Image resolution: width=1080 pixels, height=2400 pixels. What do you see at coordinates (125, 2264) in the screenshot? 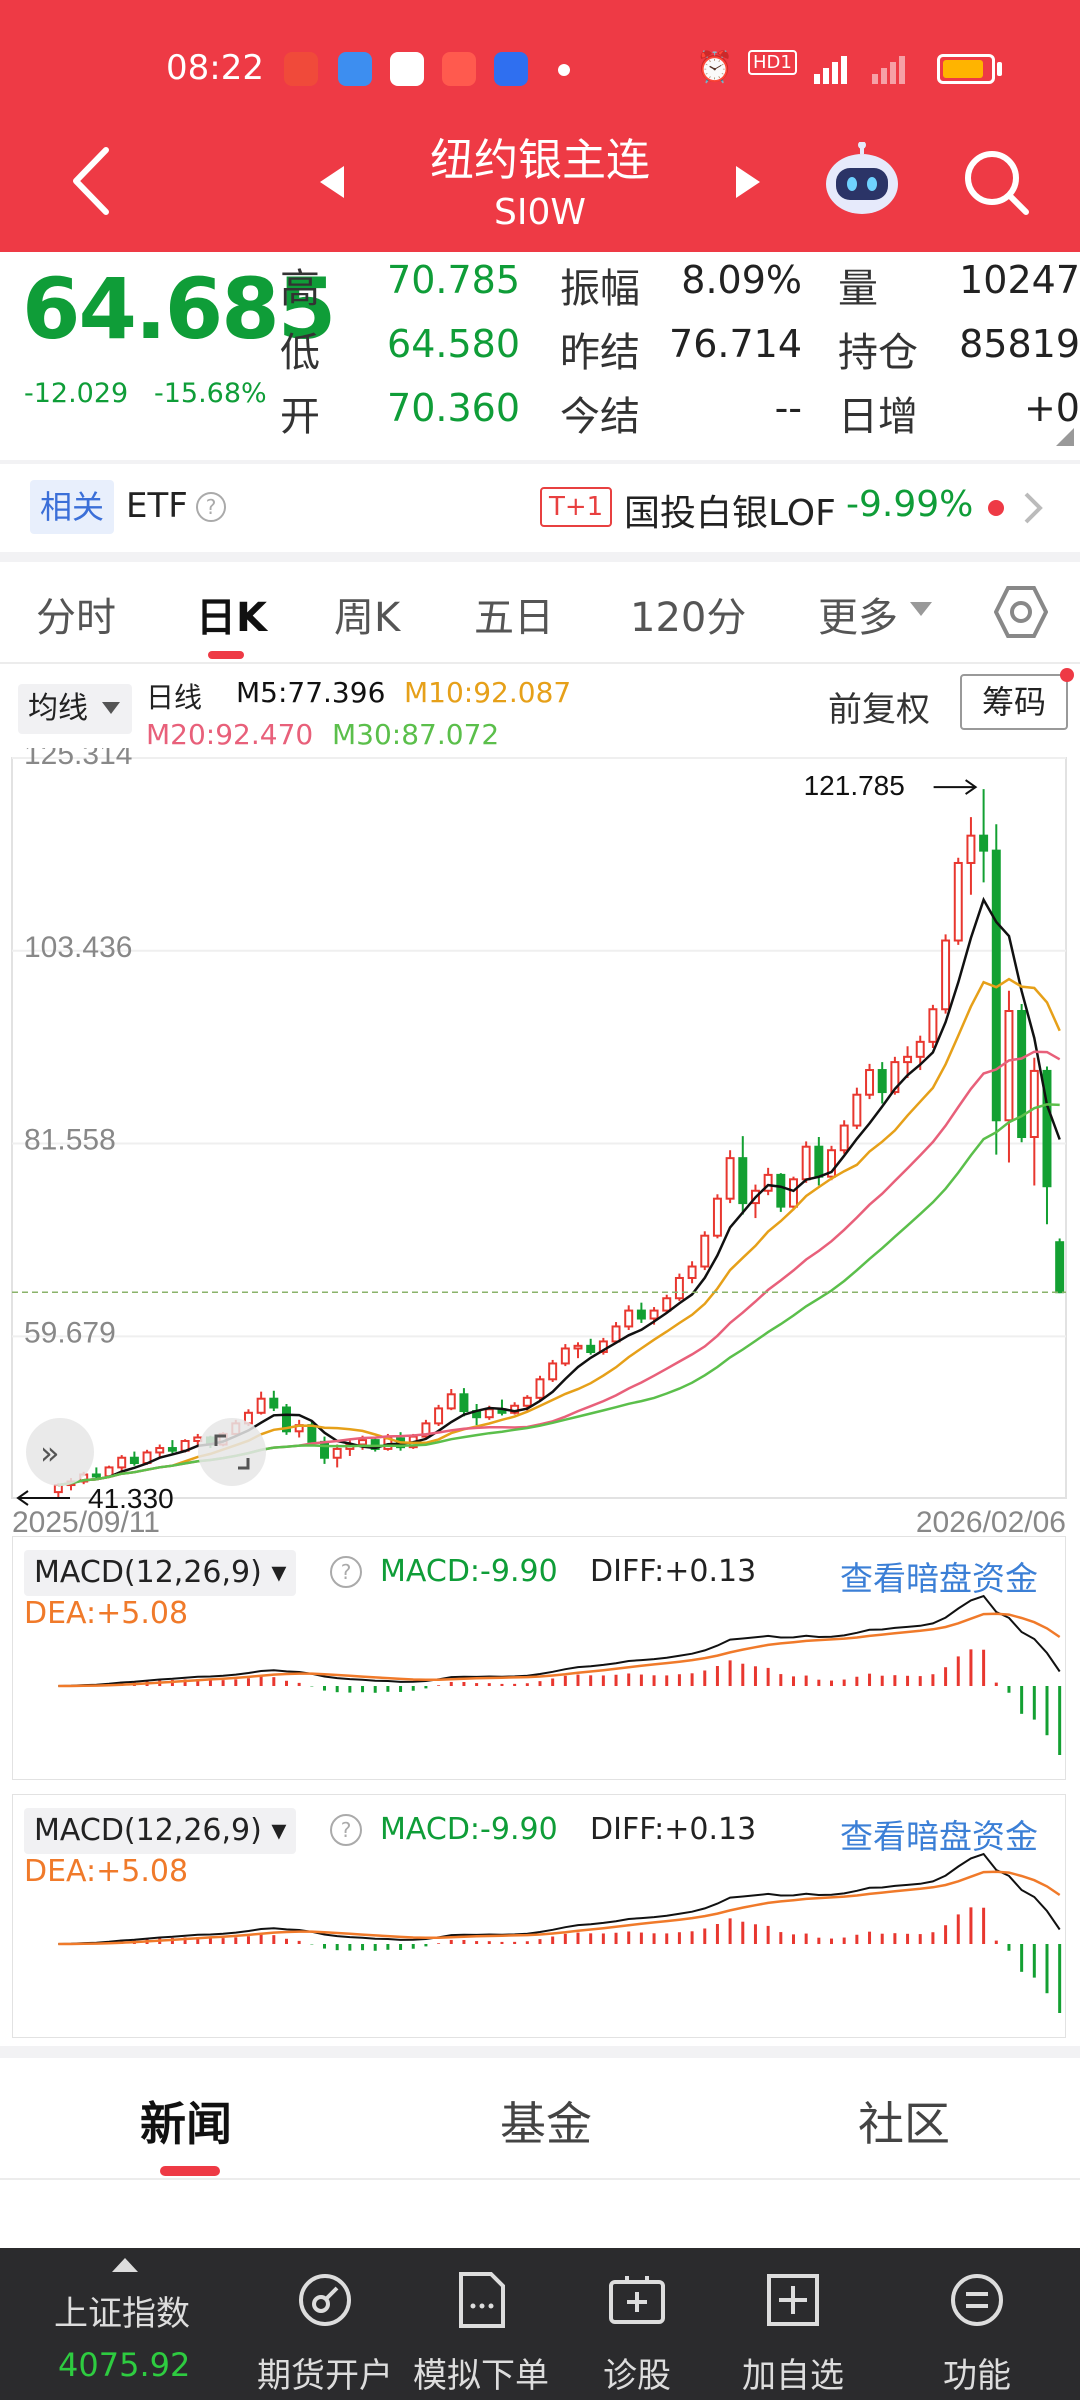
I see `expand-up-icon` at bounding box center [125, 2264].